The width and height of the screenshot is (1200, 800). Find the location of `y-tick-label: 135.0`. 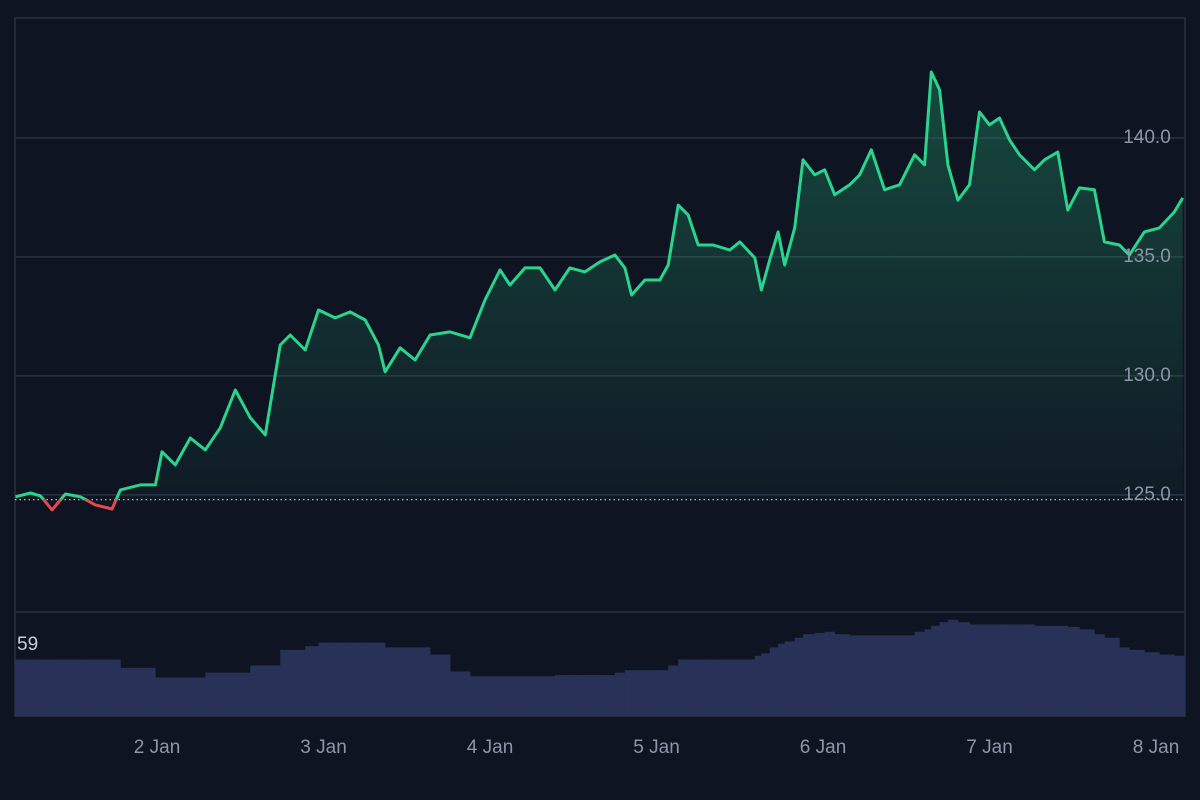

y-tick-label: 135.0 is located at coordinates (1147, 256).